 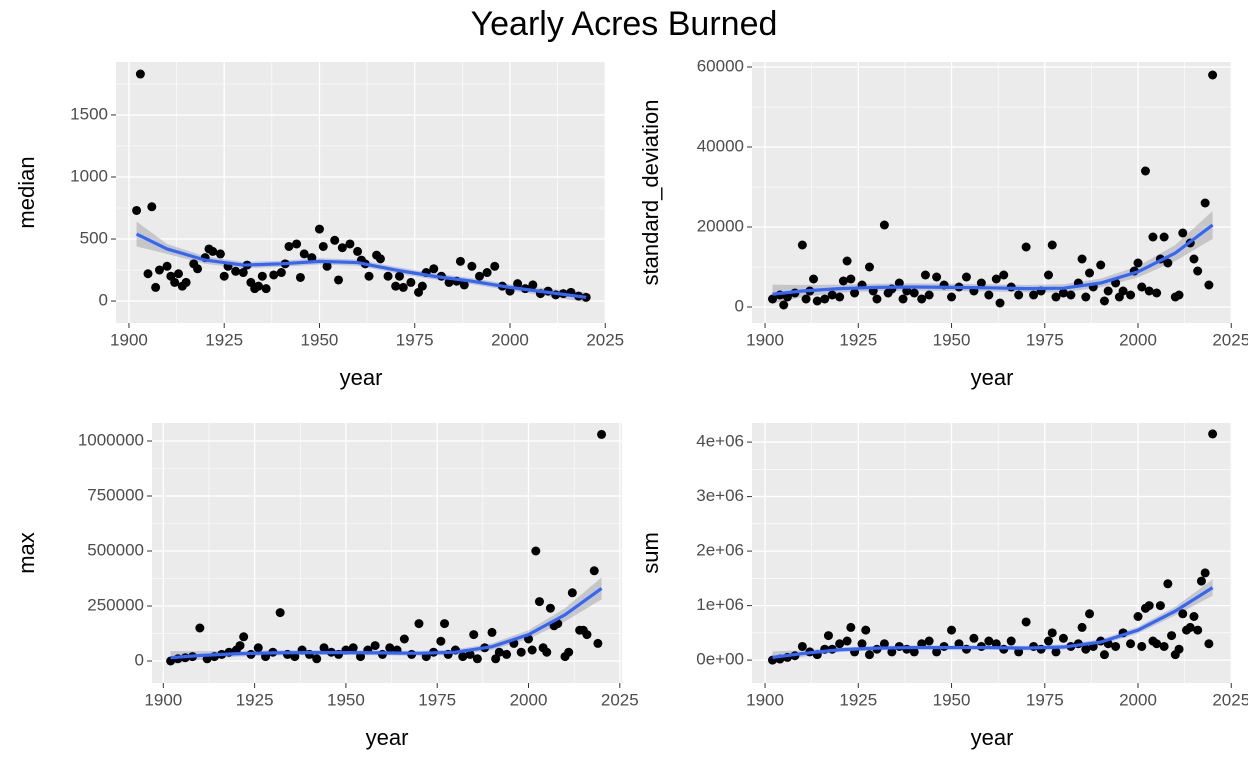 I want to click on y-tick-label: 2e+06, so click(x=720, y=550).